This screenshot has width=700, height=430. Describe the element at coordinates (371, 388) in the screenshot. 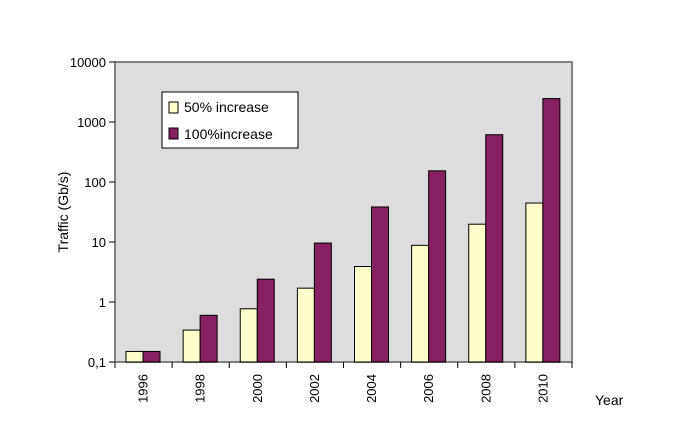

I see `x-tick-label: 2004` at that location.